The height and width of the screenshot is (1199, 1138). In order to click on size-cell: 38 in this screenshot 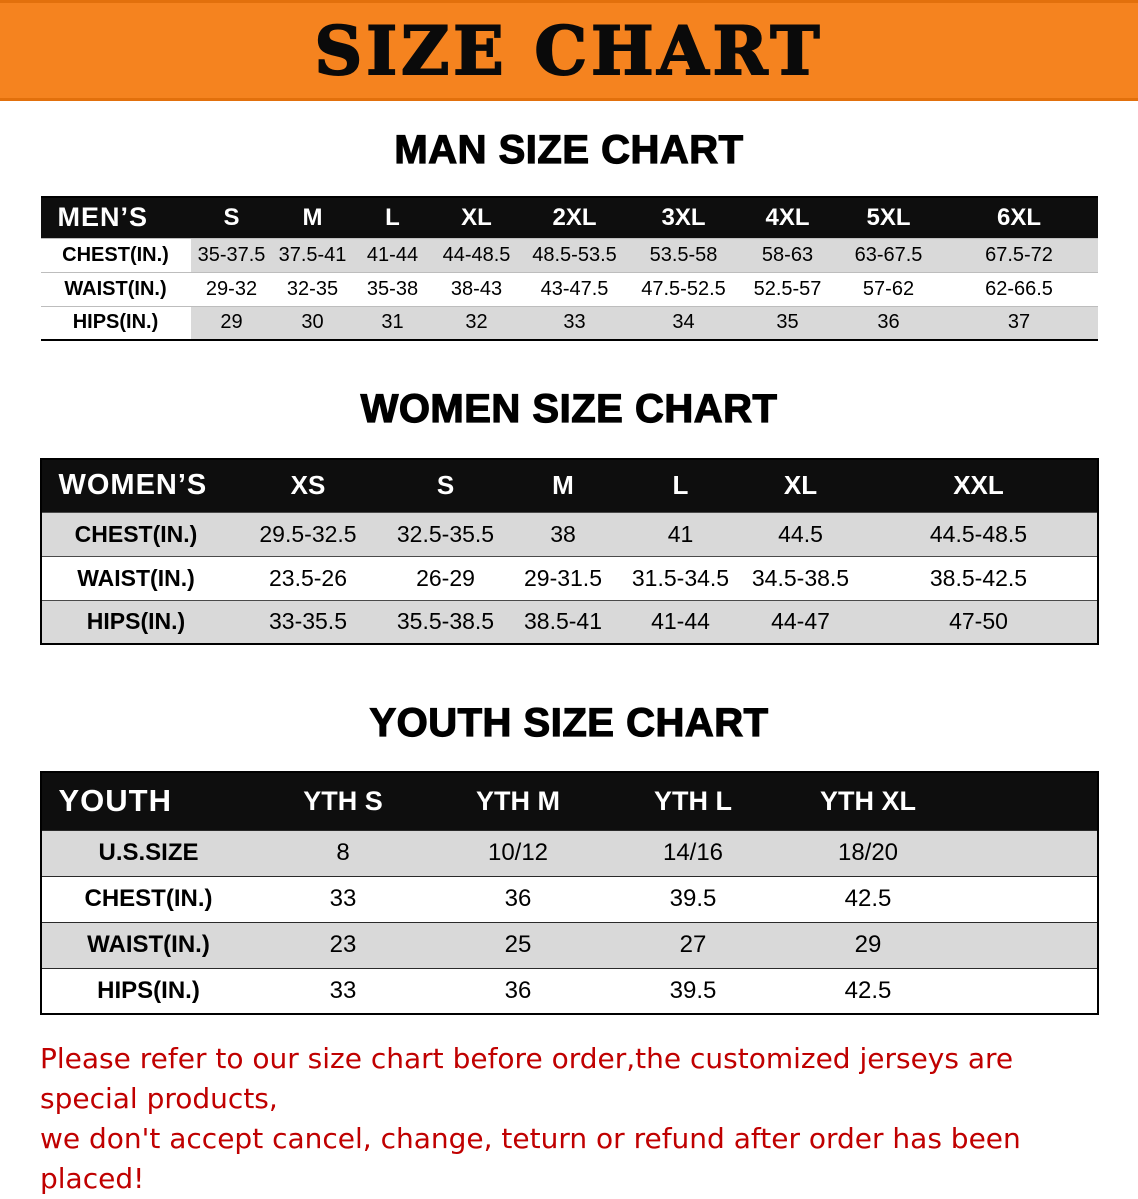, I will do `click(563, 534)`.